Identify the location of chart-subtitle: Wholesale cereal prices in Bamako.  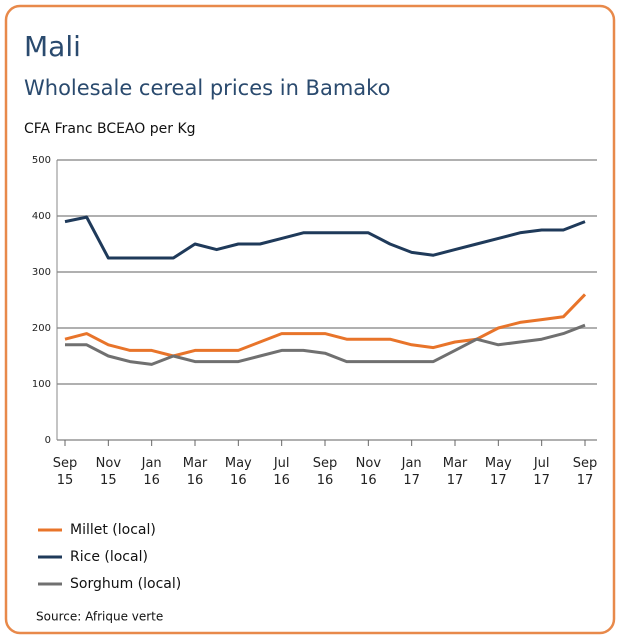
(207, 88).